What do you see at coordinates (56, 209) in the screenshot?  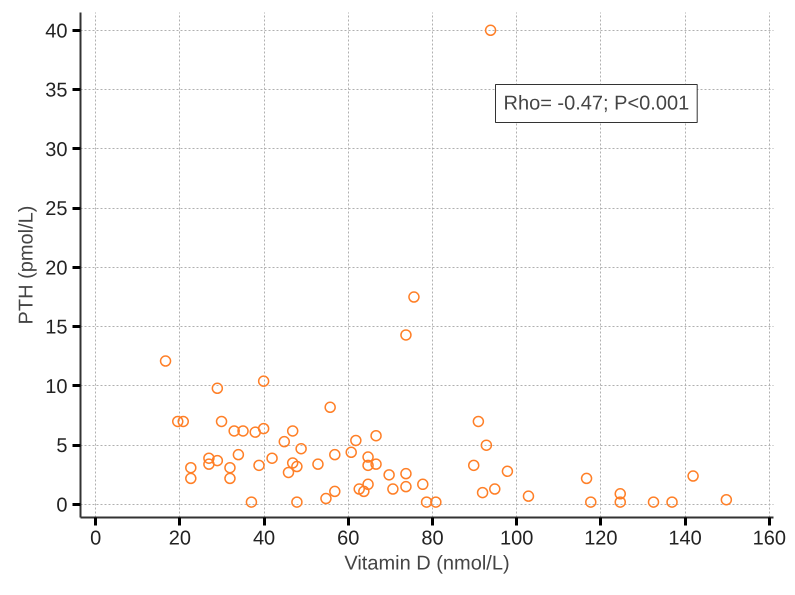 I see `y-tick-label: 25` at bounding box center [56, 209].